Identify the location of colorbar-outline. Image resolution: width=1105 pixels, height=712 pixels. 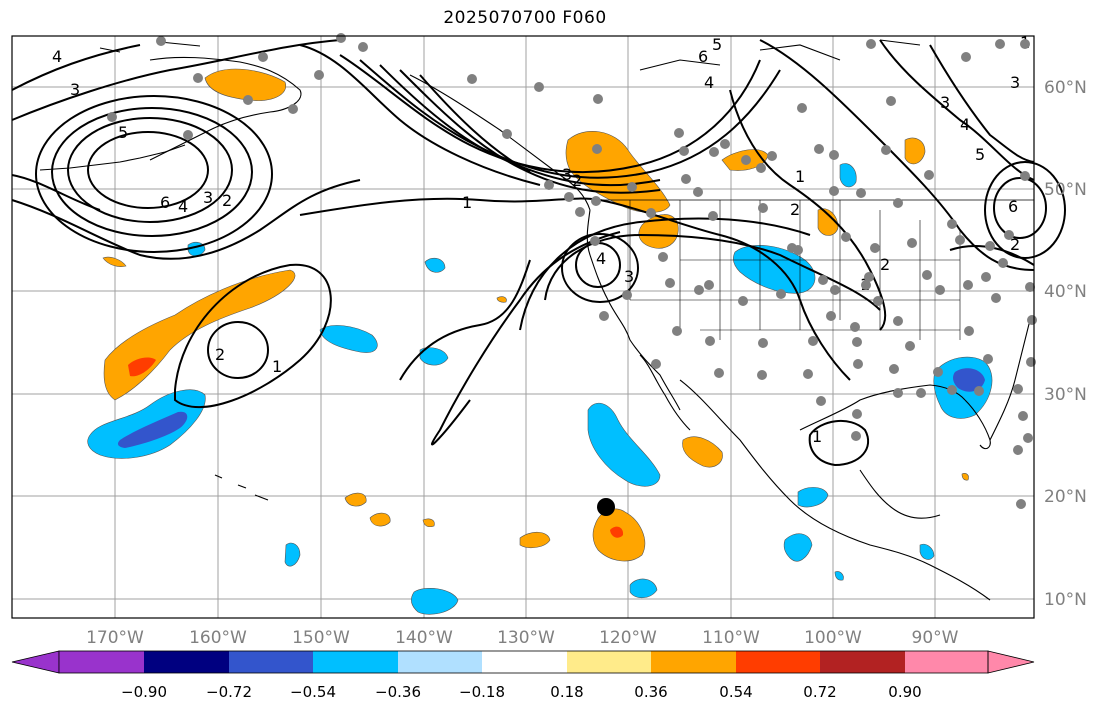
(523, 662).